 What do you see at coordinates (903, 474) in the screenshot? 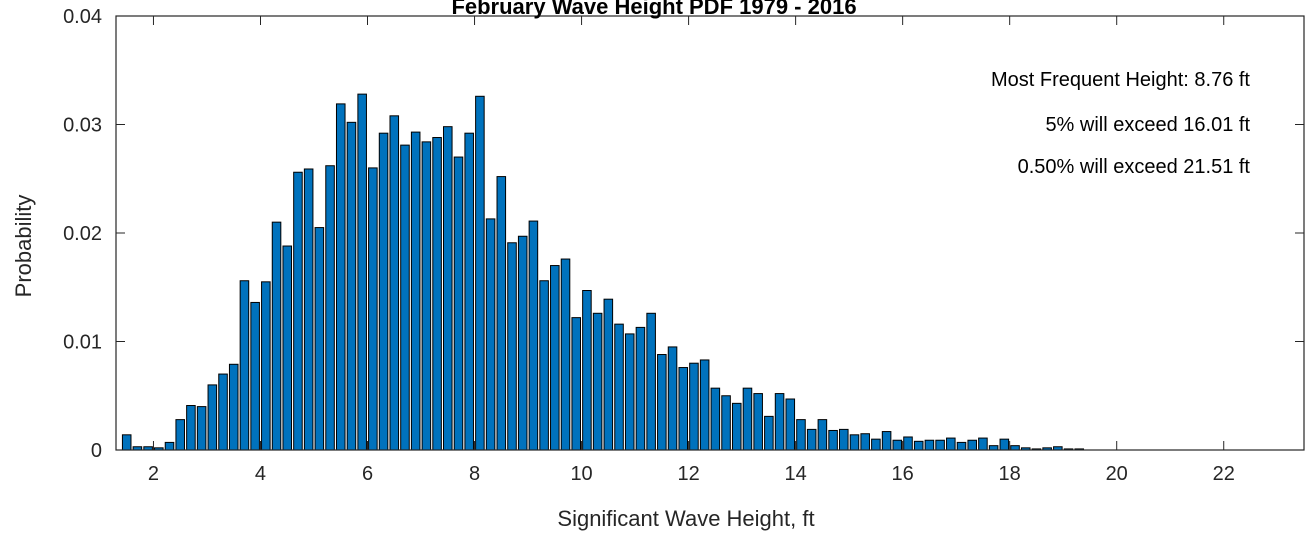
I see `x-tick-label: 16` at bounding box center [903, 474].